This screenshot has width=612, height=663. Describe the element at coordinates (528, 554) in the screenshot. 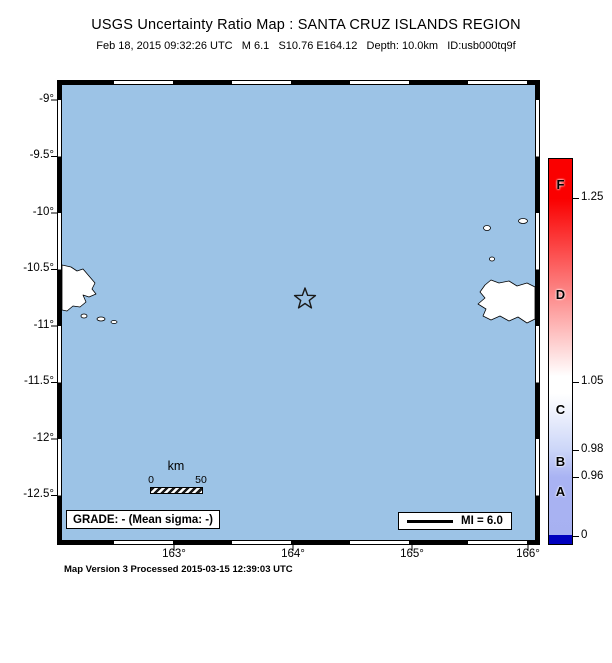

I see `x-axis-label: 166°` at that location.